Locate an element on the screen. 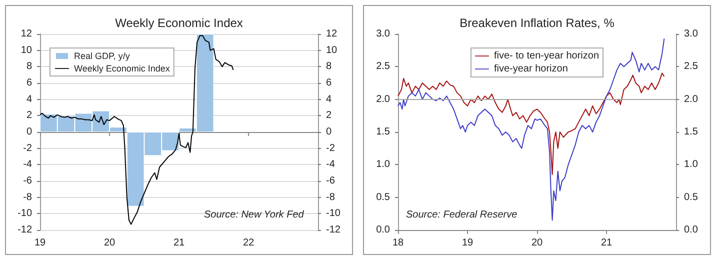 The width and height of the screenshot is (712, 262). y2-tick-label: 2 is located at coordinates (329, 116).